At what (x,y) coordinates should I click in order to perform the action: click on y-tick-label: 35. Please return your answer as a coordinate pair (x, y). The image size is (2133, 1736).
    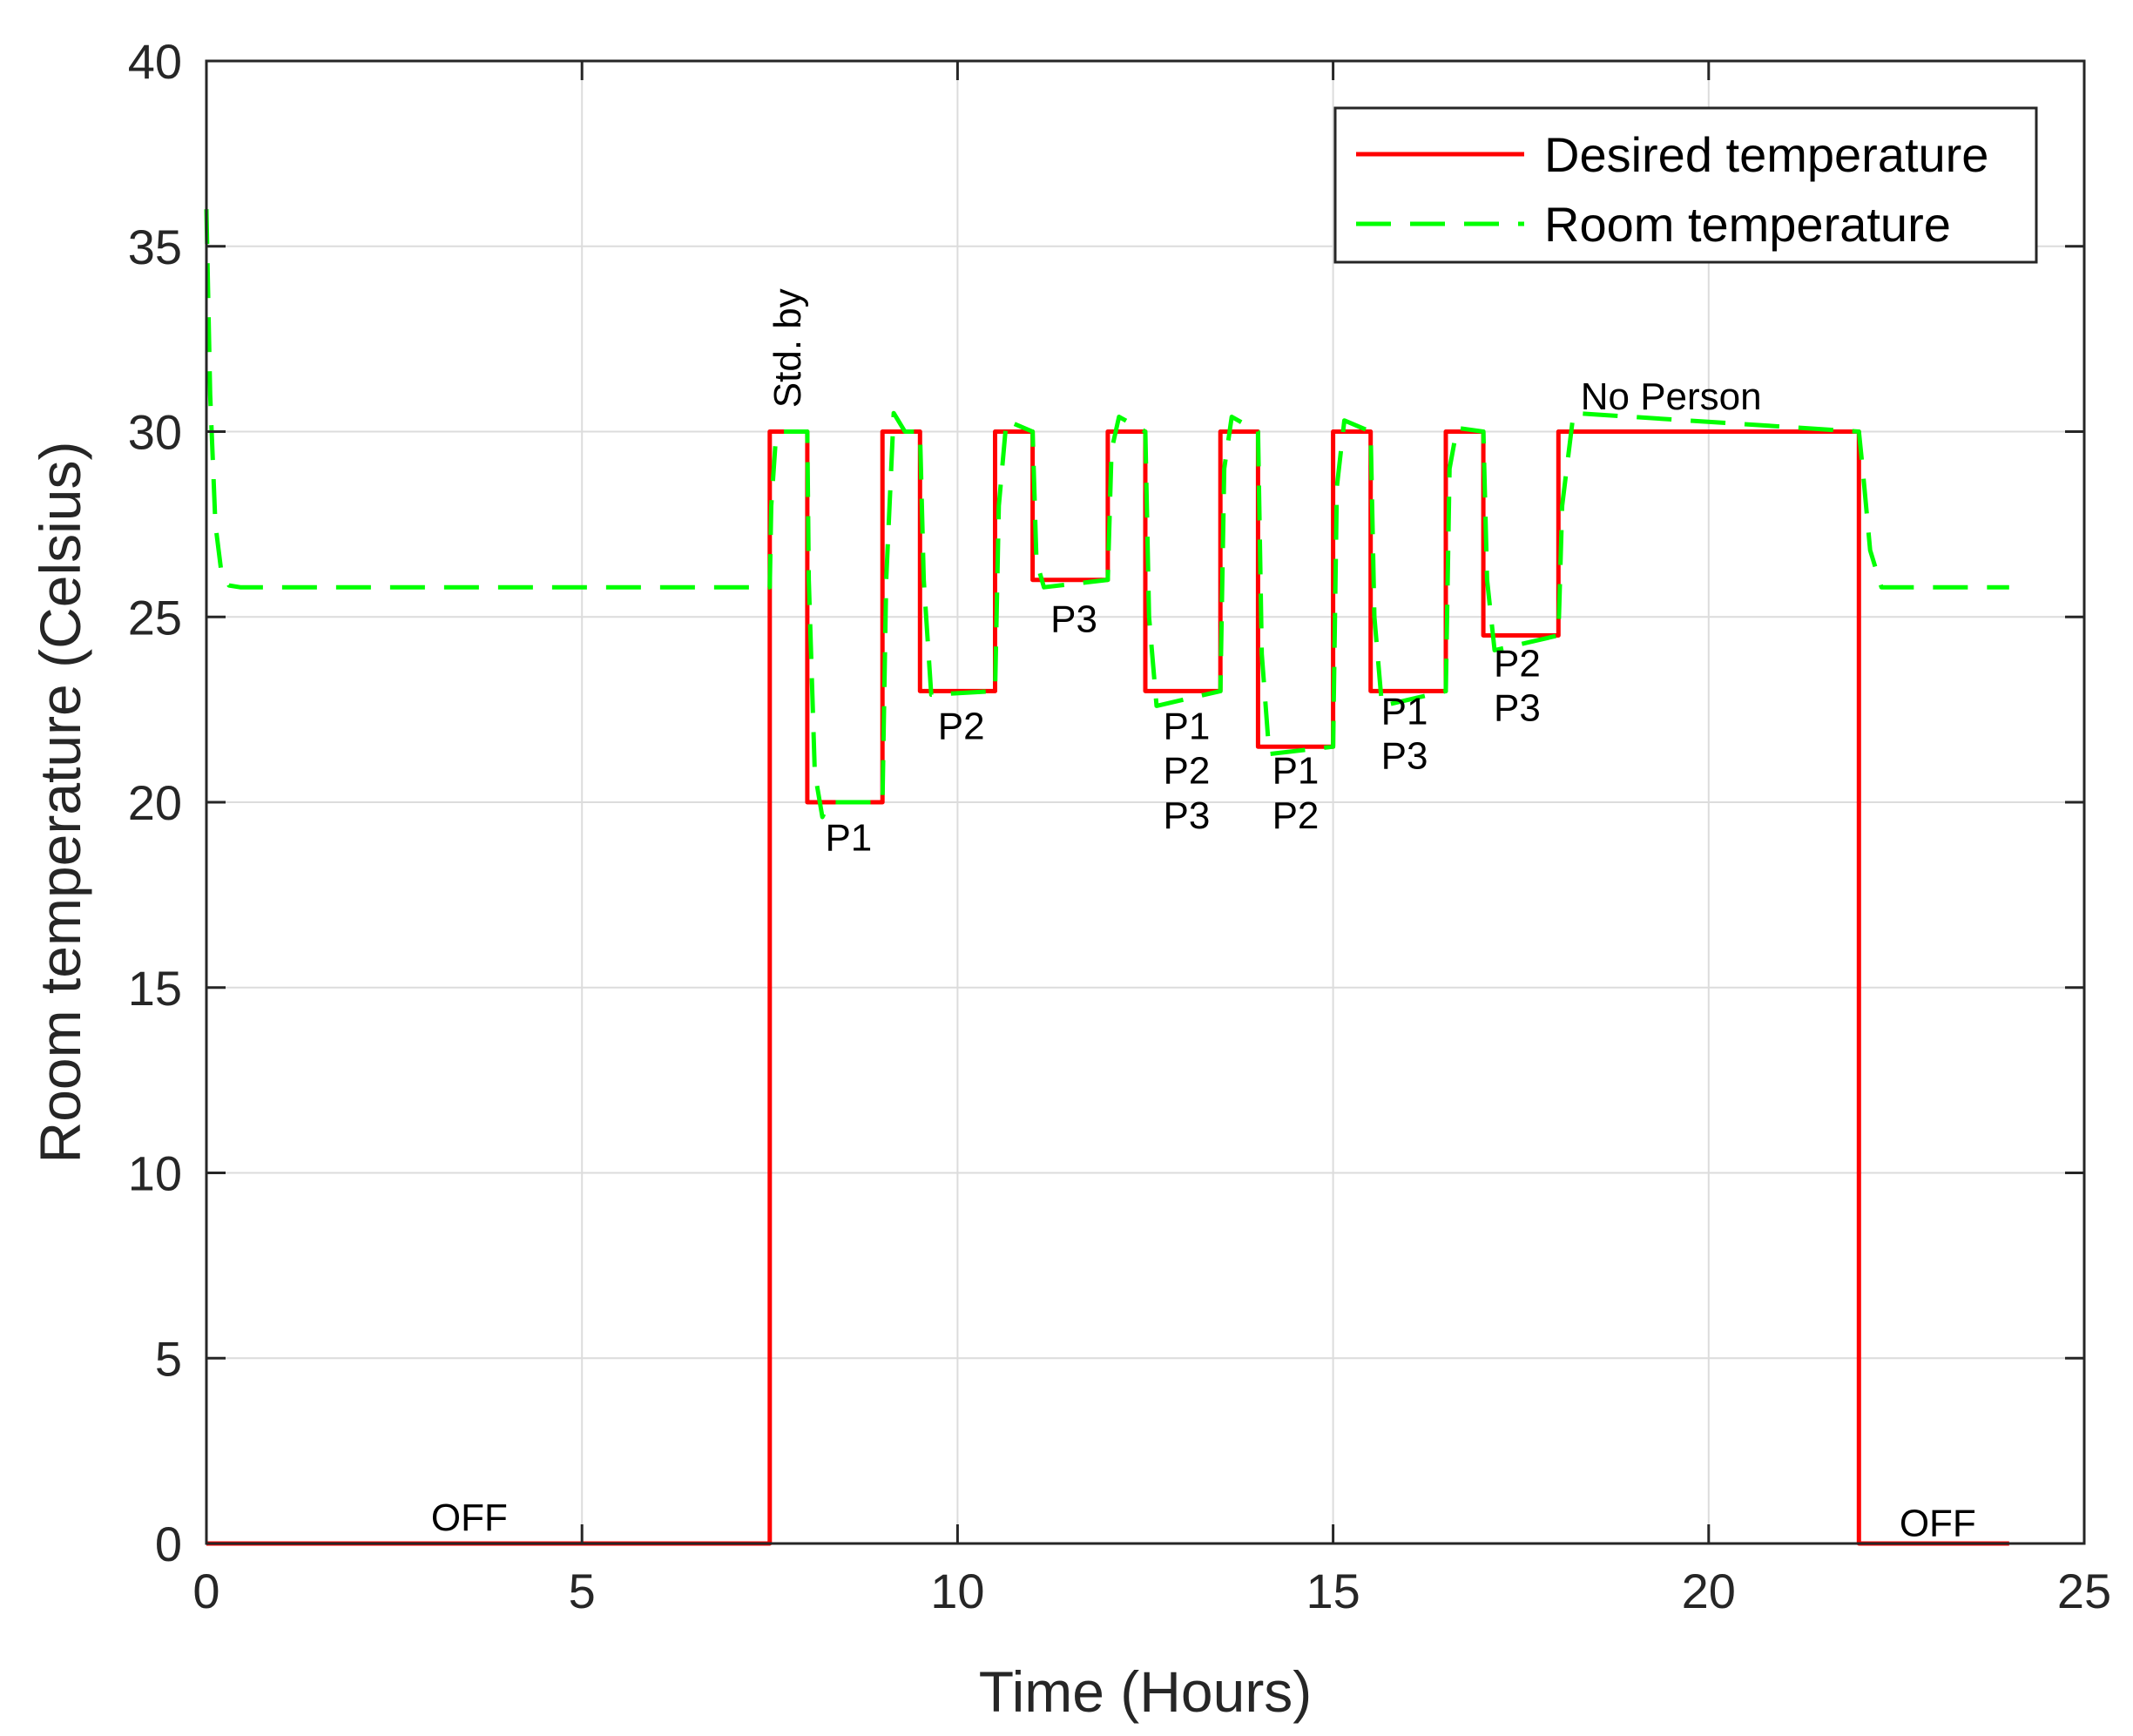
    Looking at the image, I should click on (155, 247).